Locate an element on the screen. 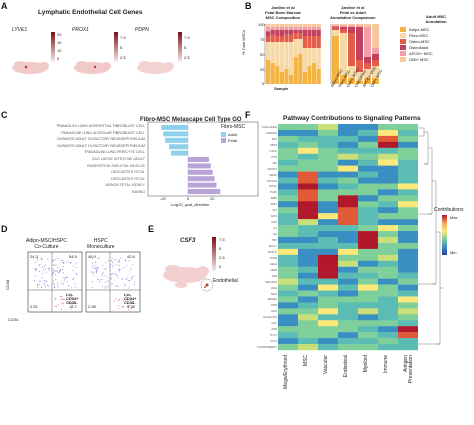  f-row-label: FLT3 is located at coordinates (273, 341).